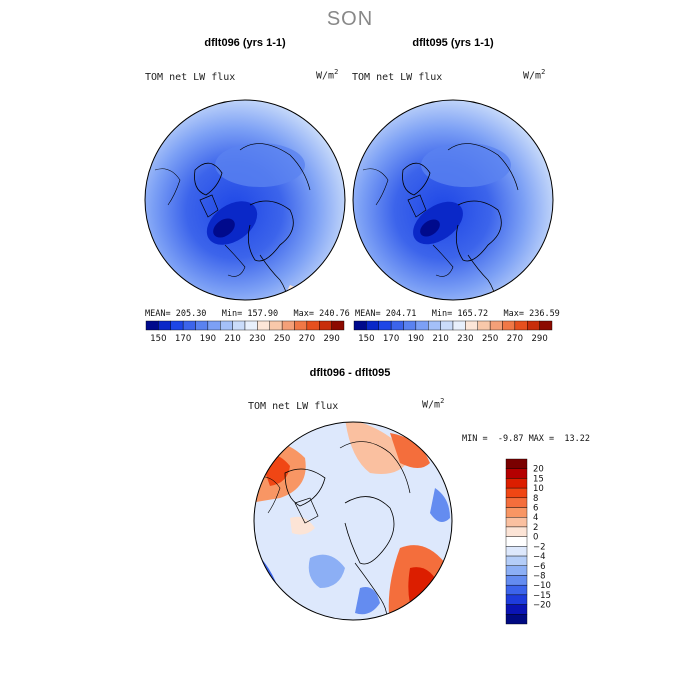  What do you see at coordinates (534, 75) in the screenshot?
I see `panel-2-units: W/m2` at bounding box center [534, 75].